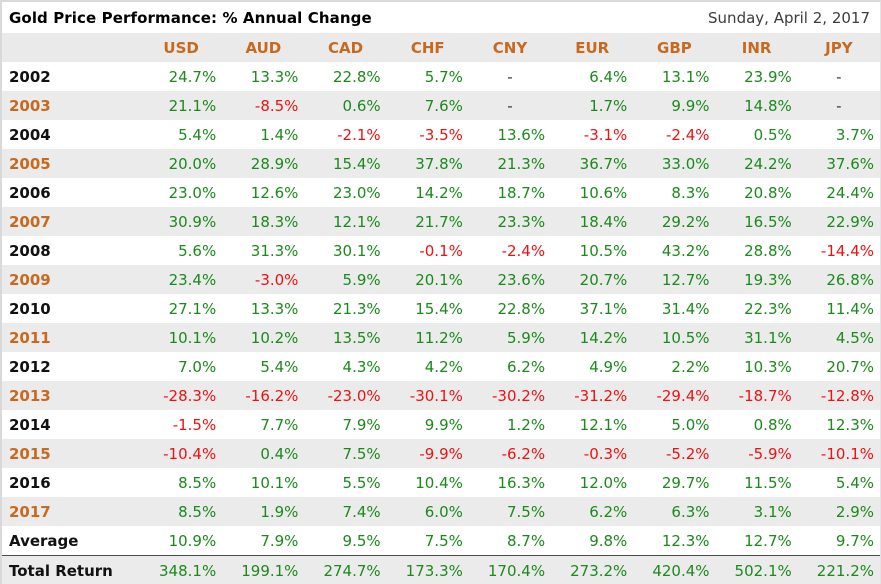 The height and width of the screenshot is (584, 881). What do you see at coordinates (427, 47) in the screenshot?
I see `currency-header-chf: CHF` at bounding box center [427, 47].